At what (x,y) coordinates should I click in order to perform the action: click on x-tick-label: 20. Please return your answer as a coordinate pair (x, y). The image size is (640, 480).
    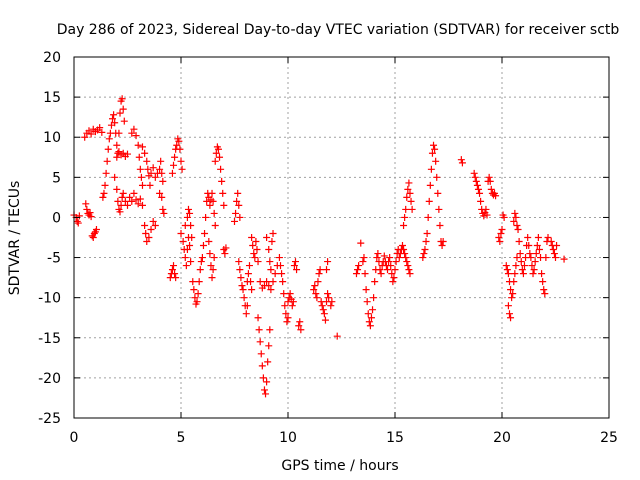
    Looking at the image, I should click on (502, 438).